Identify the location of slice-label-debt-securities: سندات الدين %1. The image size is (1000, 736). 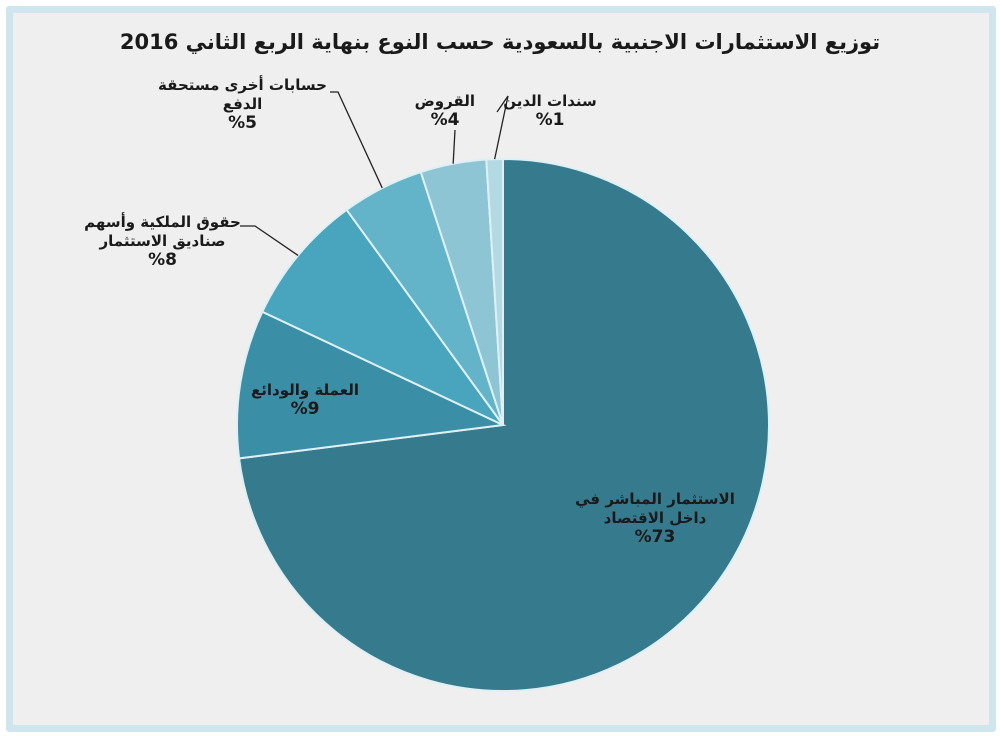
(550, 111).